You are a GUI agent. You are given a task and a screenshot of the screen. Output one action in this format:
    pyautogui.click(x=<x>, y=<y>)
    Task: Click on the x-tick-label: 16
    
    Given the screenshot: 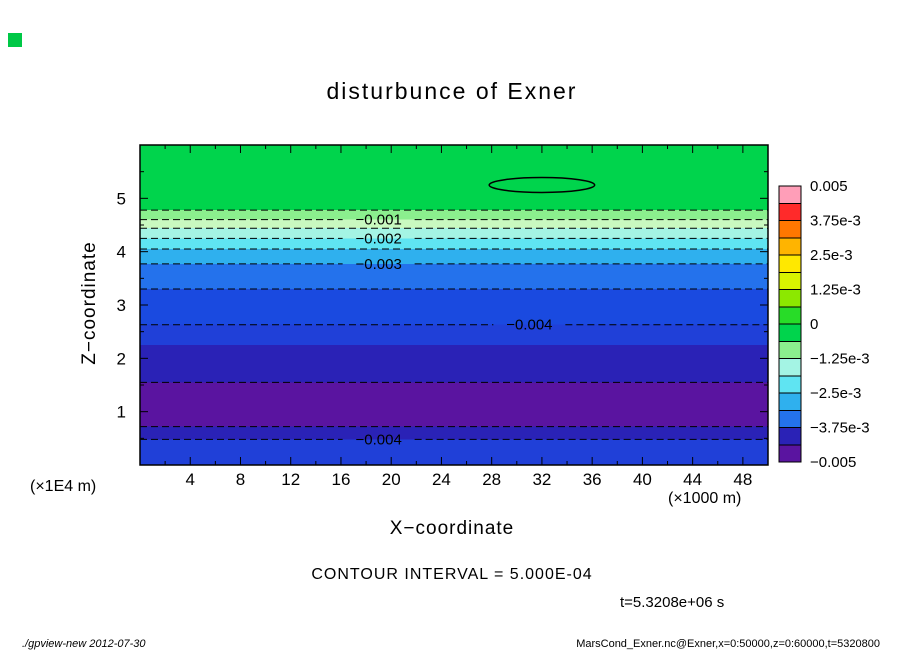 What is the action you would take?
    pyautogui.click(x=340, y=479)
    